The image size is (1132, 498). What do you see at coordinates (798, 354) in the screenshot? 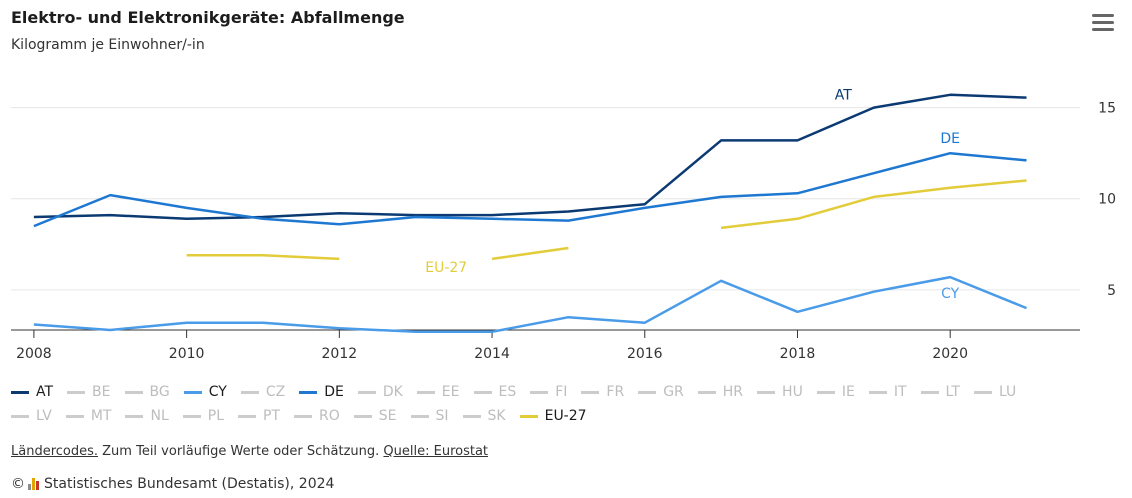
I see `x-tick-label: 2018` at bounding box center [798, 354].